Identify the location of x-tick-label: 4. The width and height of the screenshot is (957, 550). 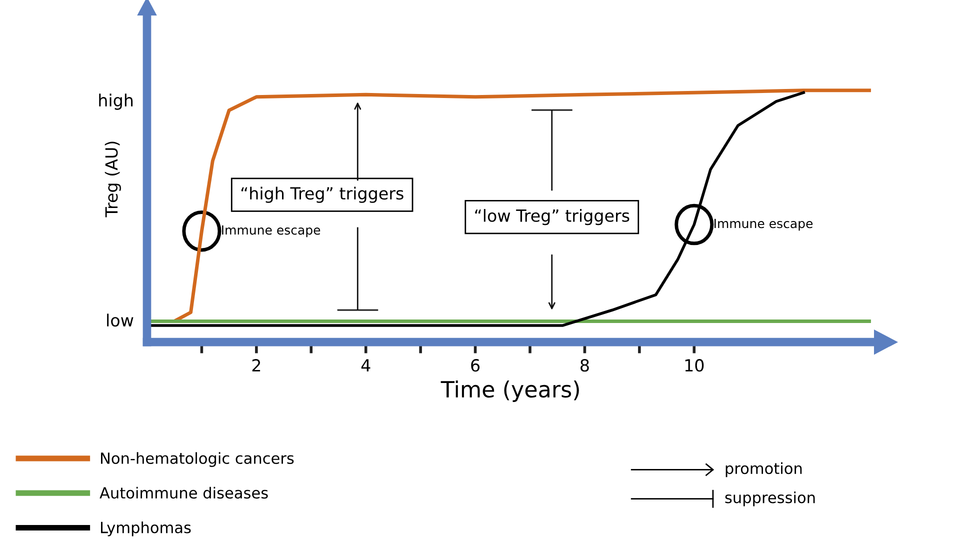
(365, 365).